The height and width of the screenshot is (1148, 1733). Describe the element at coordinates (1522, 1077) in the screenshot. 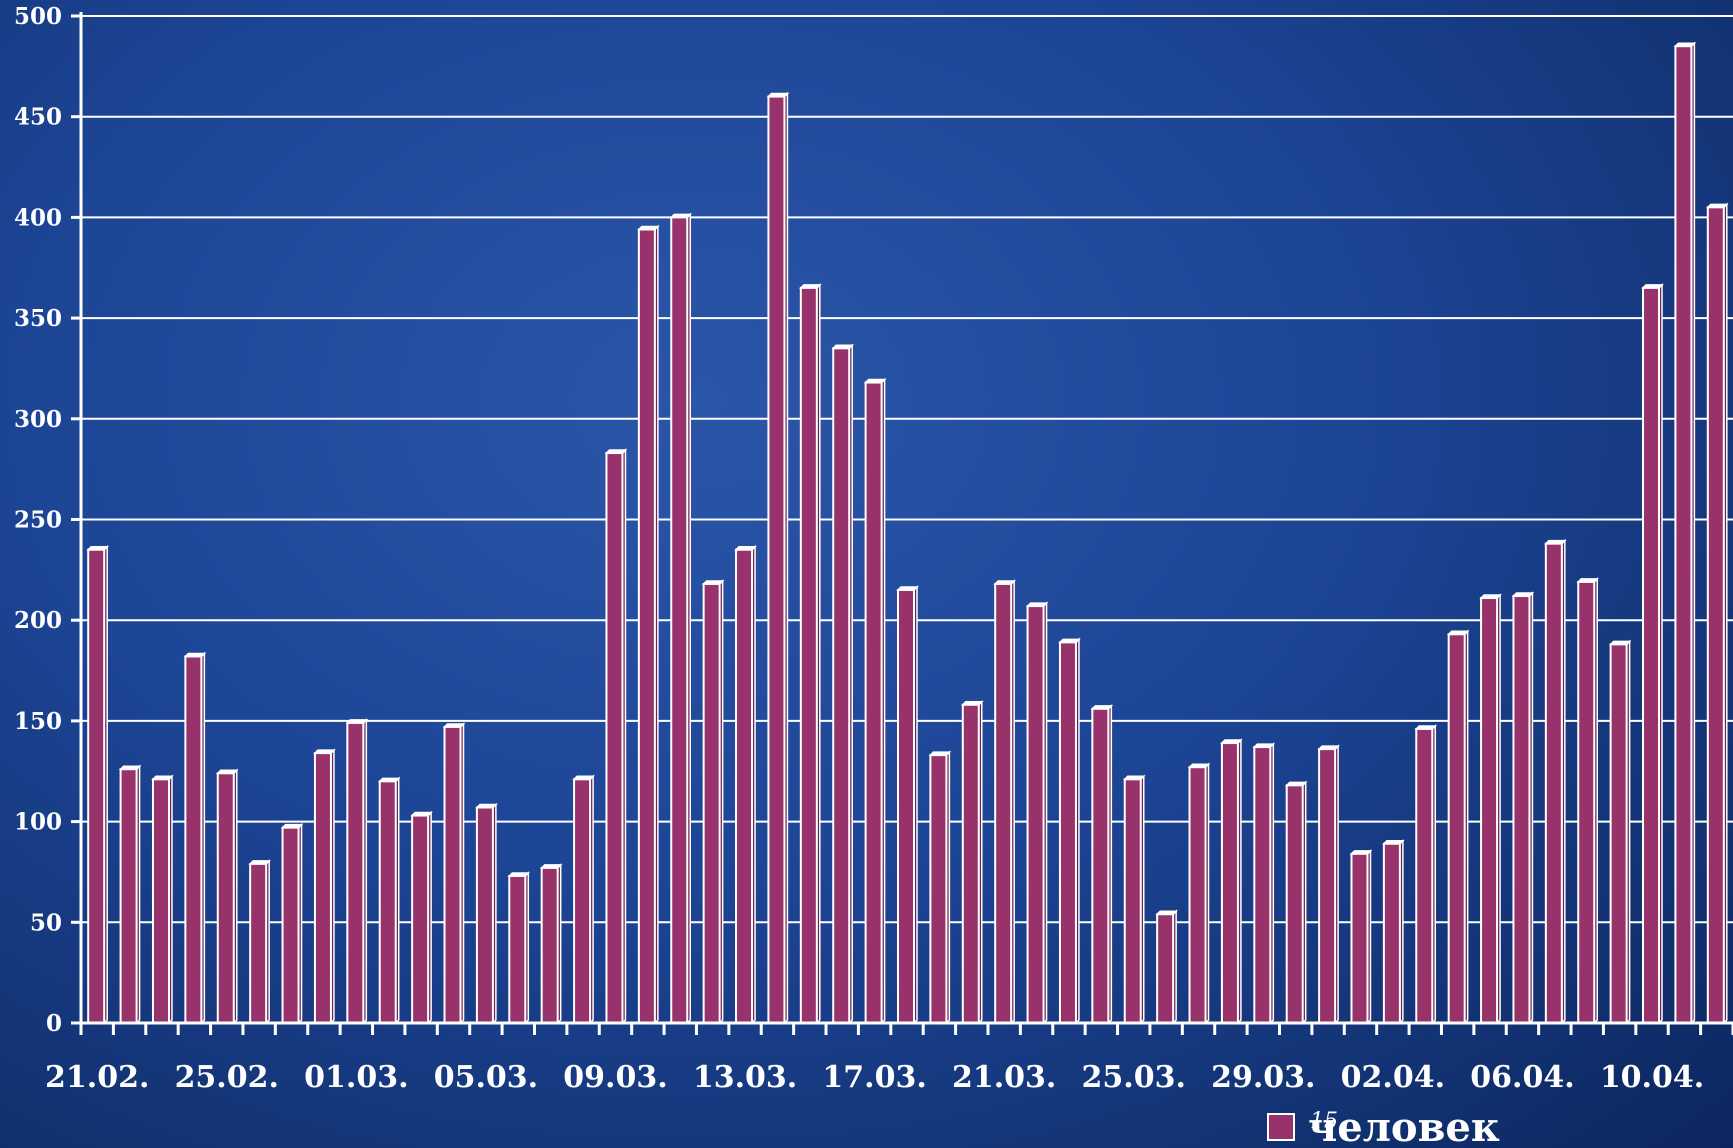

I see `x-tick-label: 06.04.` at that location.